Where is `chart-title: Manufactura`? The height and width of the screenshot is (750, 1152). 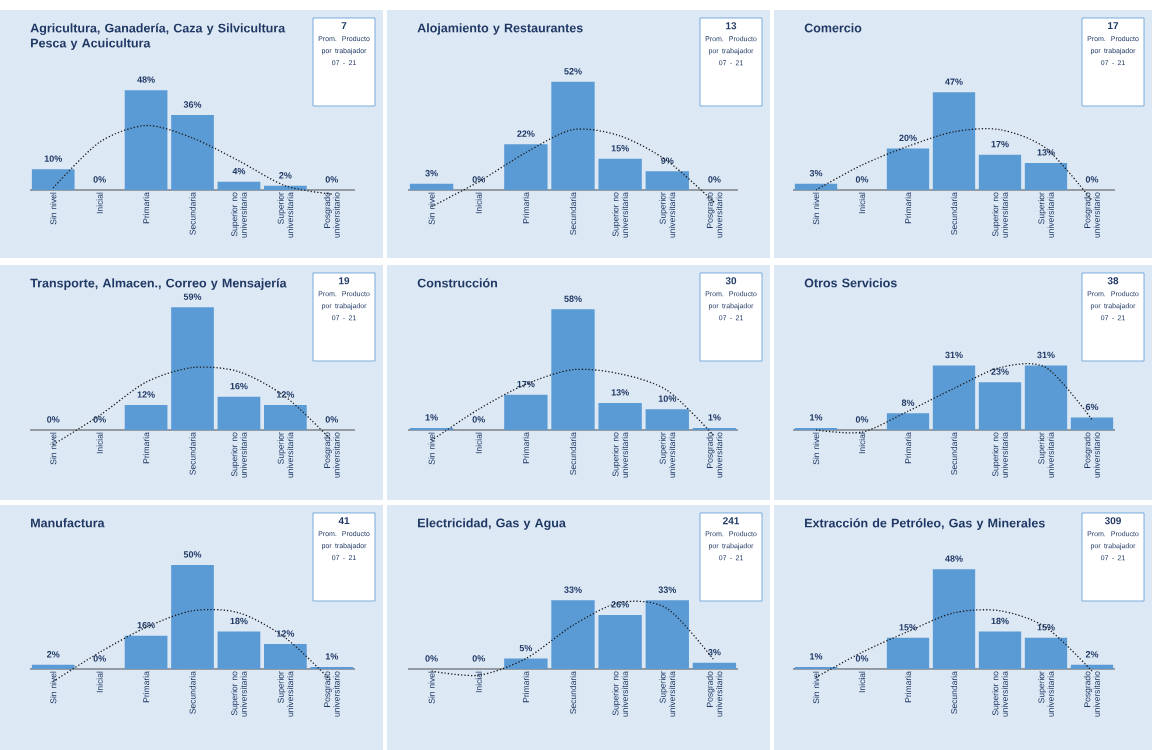 chart-title: Manufactura is located at coordinates (68, 523).